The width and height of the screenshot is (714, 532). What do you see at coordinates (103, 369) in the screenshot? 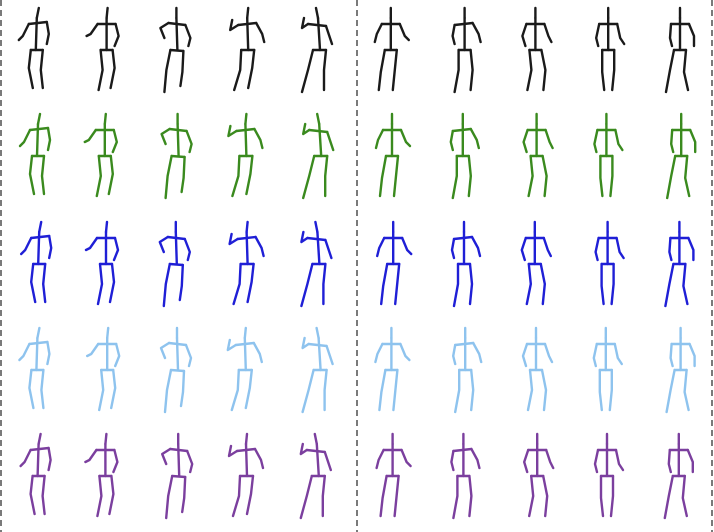
I see `stick-figure-row4-left-frame2` at bounding box center [103, 369].